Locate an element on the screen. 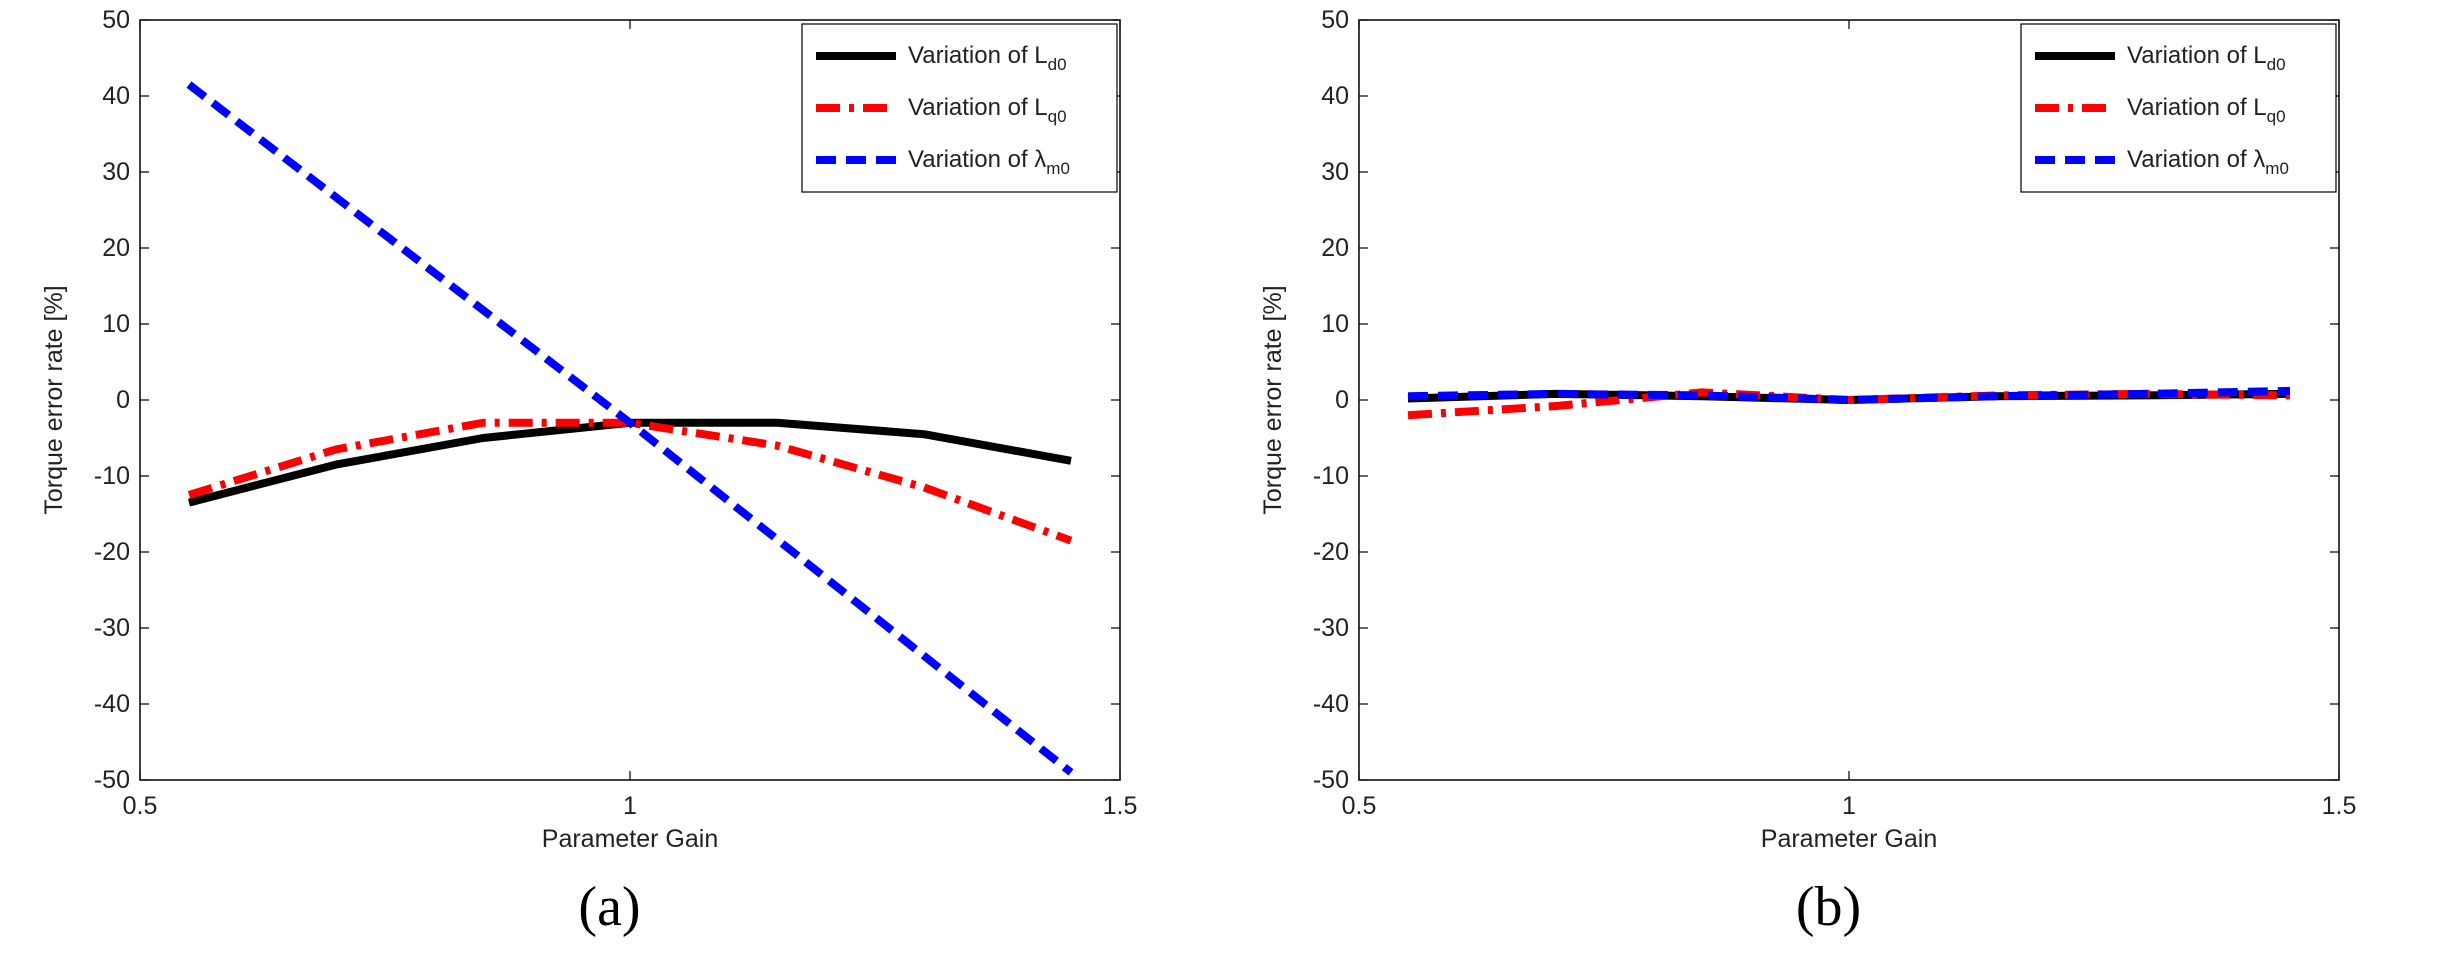 This screenshot has height=977, width=2439. series-line-m0 is located at coordinates (1849, 395).